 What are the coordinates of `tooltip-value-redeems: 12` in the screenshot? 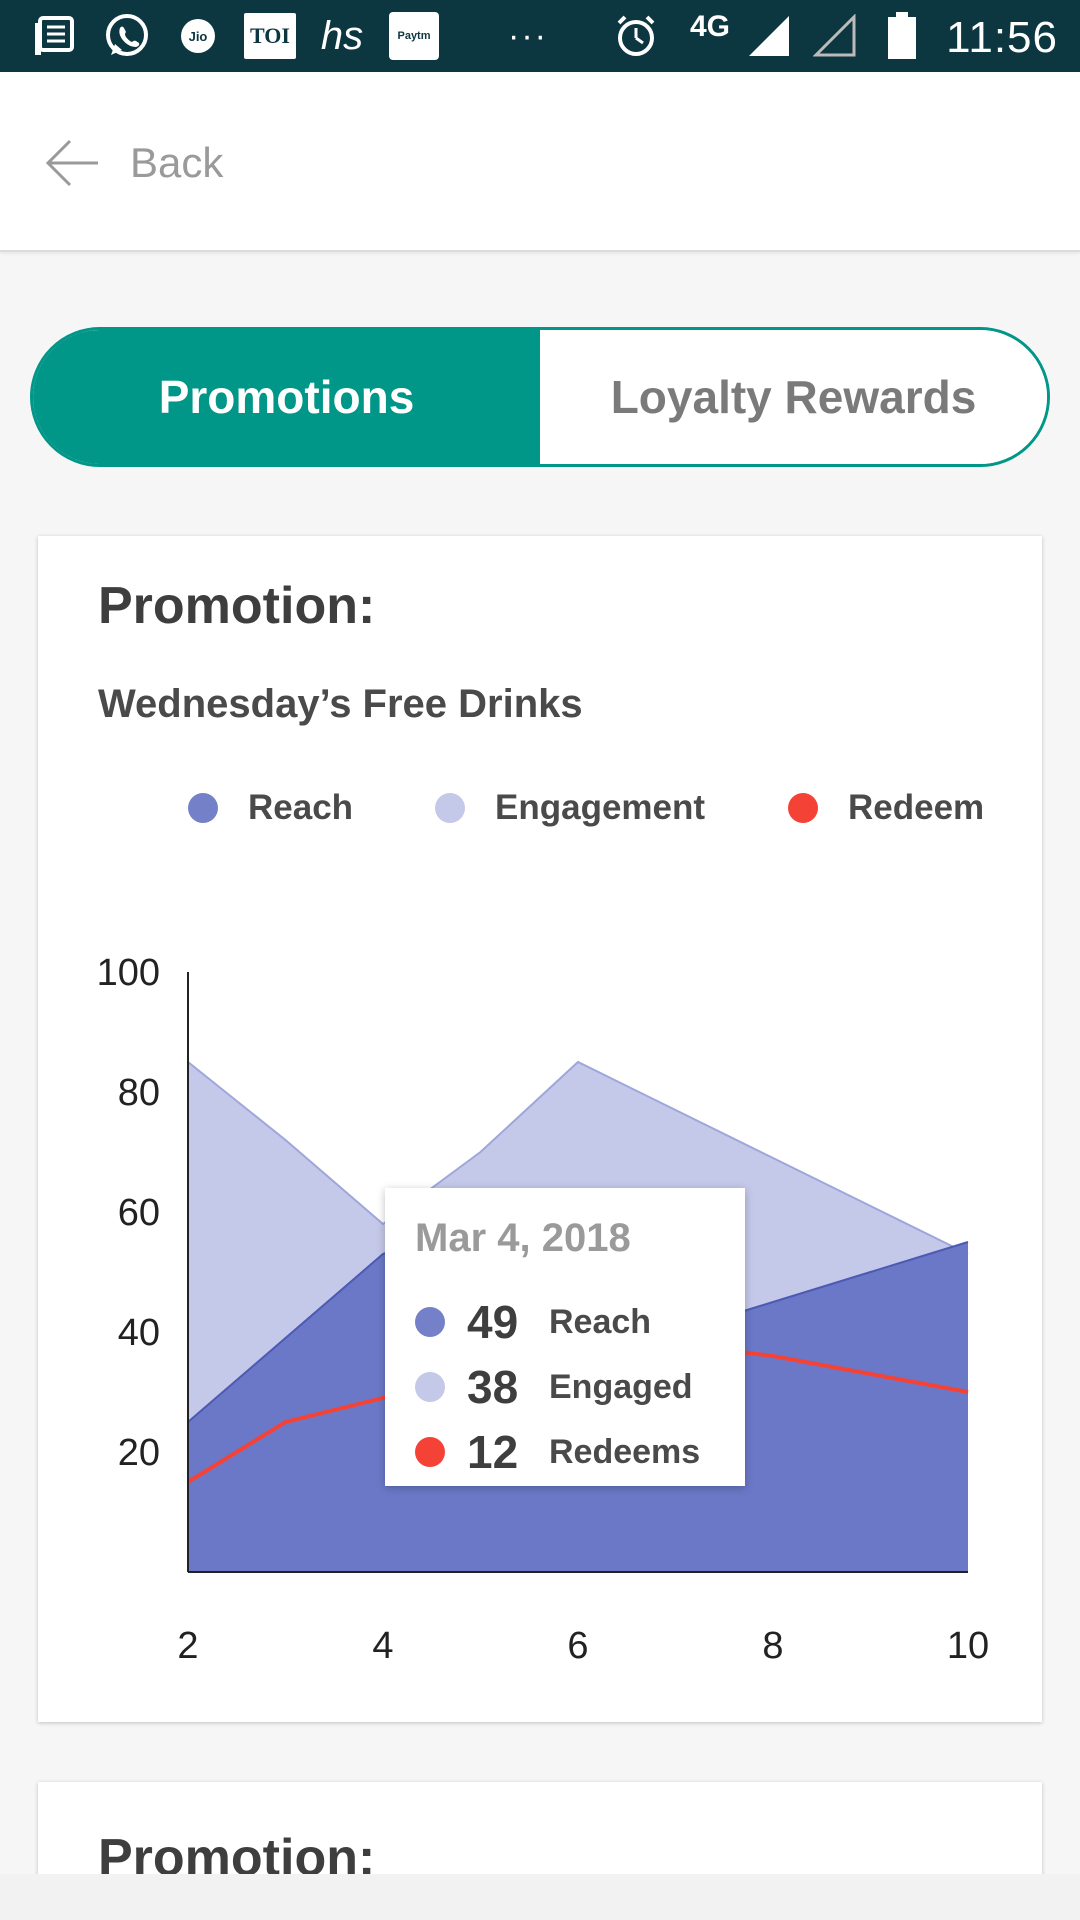 It's located at (493, 1452).